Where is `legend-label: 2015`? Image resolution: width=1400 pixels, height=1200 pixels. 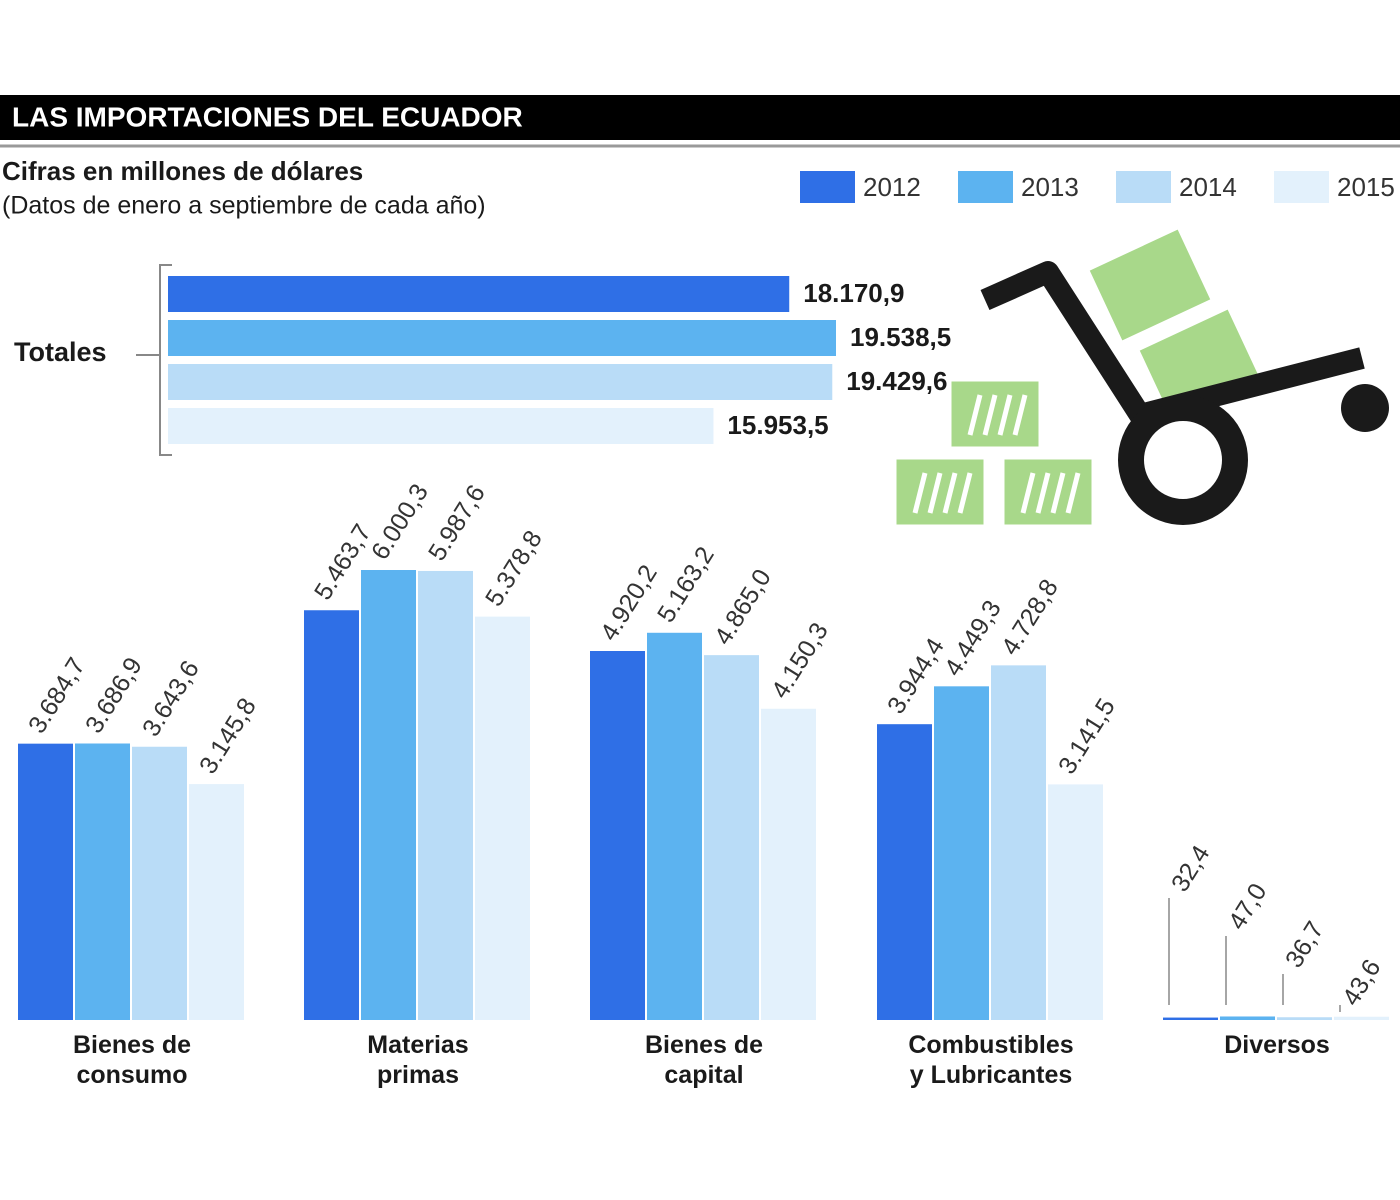 legend-label: 2015 is located at coordinates (1366, 187).